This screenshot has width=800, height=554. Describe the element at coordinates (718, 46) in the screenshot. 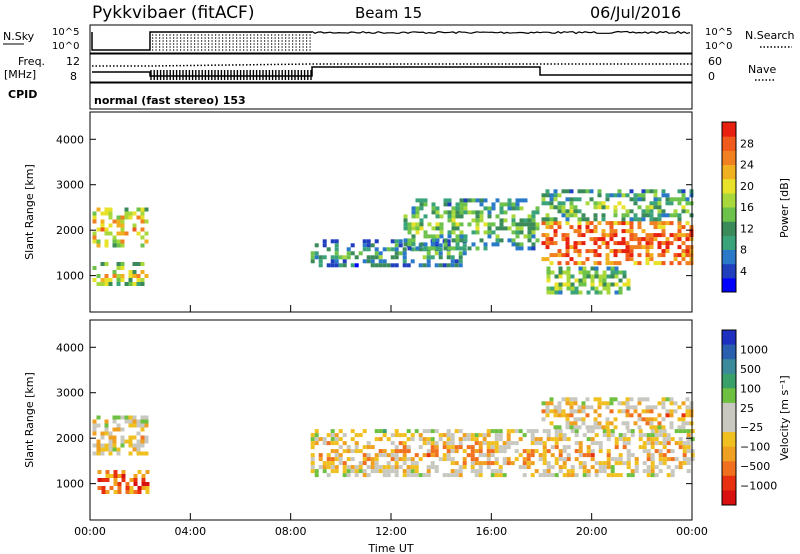

I see `nsearch-tick-bottom: 10^0` at that location.